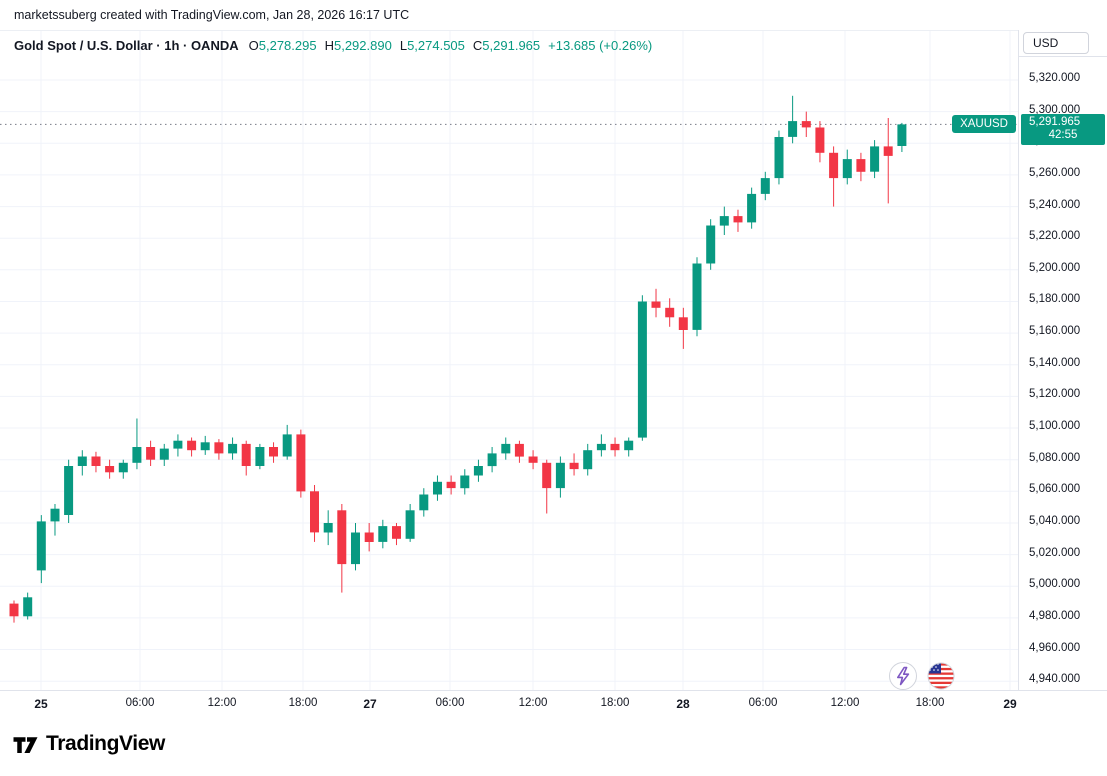 This screenshot has width=1107, height=776. Describe the element at coordinates (105, 743) in the screenshot. I see `tradingview-wordmark: TradingView` at that location.